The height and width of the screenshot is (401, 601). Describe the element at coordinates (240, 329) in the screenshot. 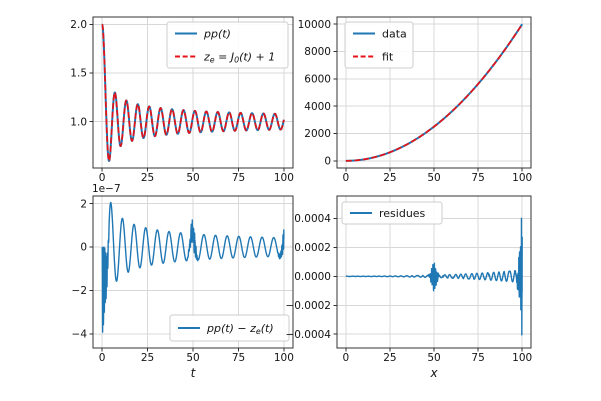

I see `legend-label-pp-t-z-e-t: pp(t) − ze(t)` at that location.